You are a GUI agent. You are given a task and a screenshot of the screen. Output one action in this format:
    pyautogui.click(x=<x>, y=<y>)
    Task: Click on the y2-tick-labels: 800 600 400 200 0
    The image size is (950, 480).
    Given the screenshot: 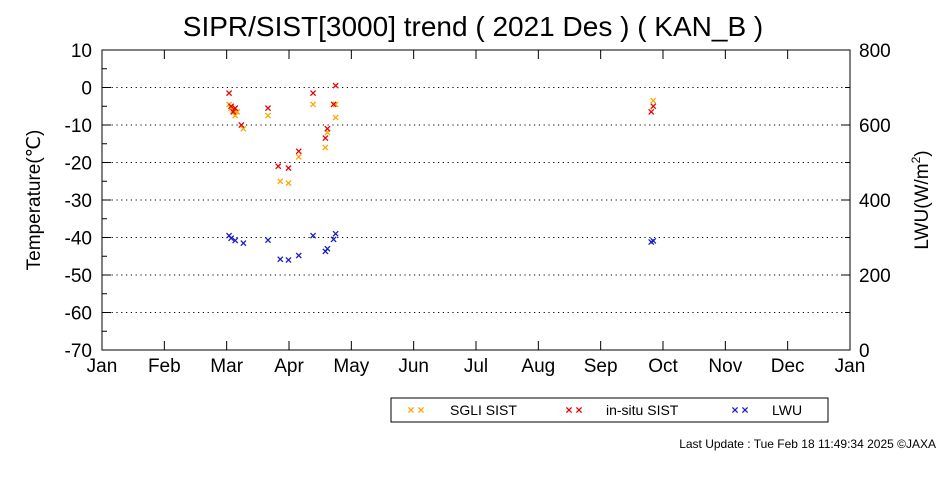 What is the action you would take?
    pyautogui.click(x=875, y=201)
    